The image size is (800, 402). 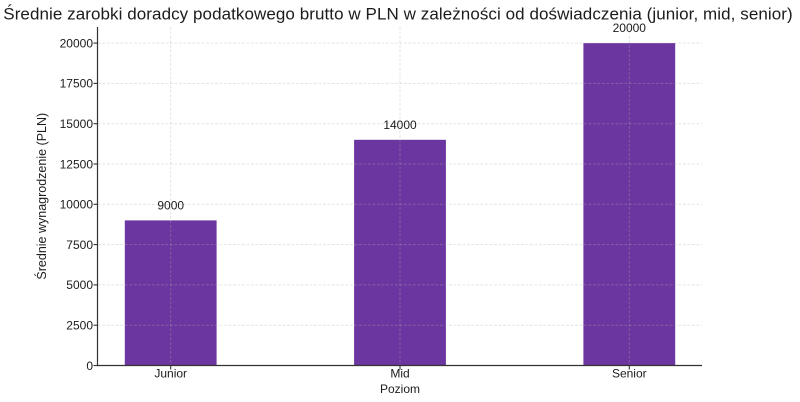 What do you see at coordinates (79, 245) in the screenshot?
I see `svg-text: 7500` at bounding box center [79, 245].